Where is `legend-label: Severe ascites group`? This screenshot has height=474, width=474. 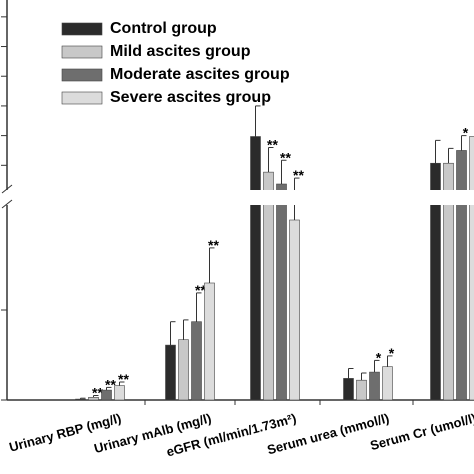 legend-label: Severe ascites group is located at coordinates (190, 97).